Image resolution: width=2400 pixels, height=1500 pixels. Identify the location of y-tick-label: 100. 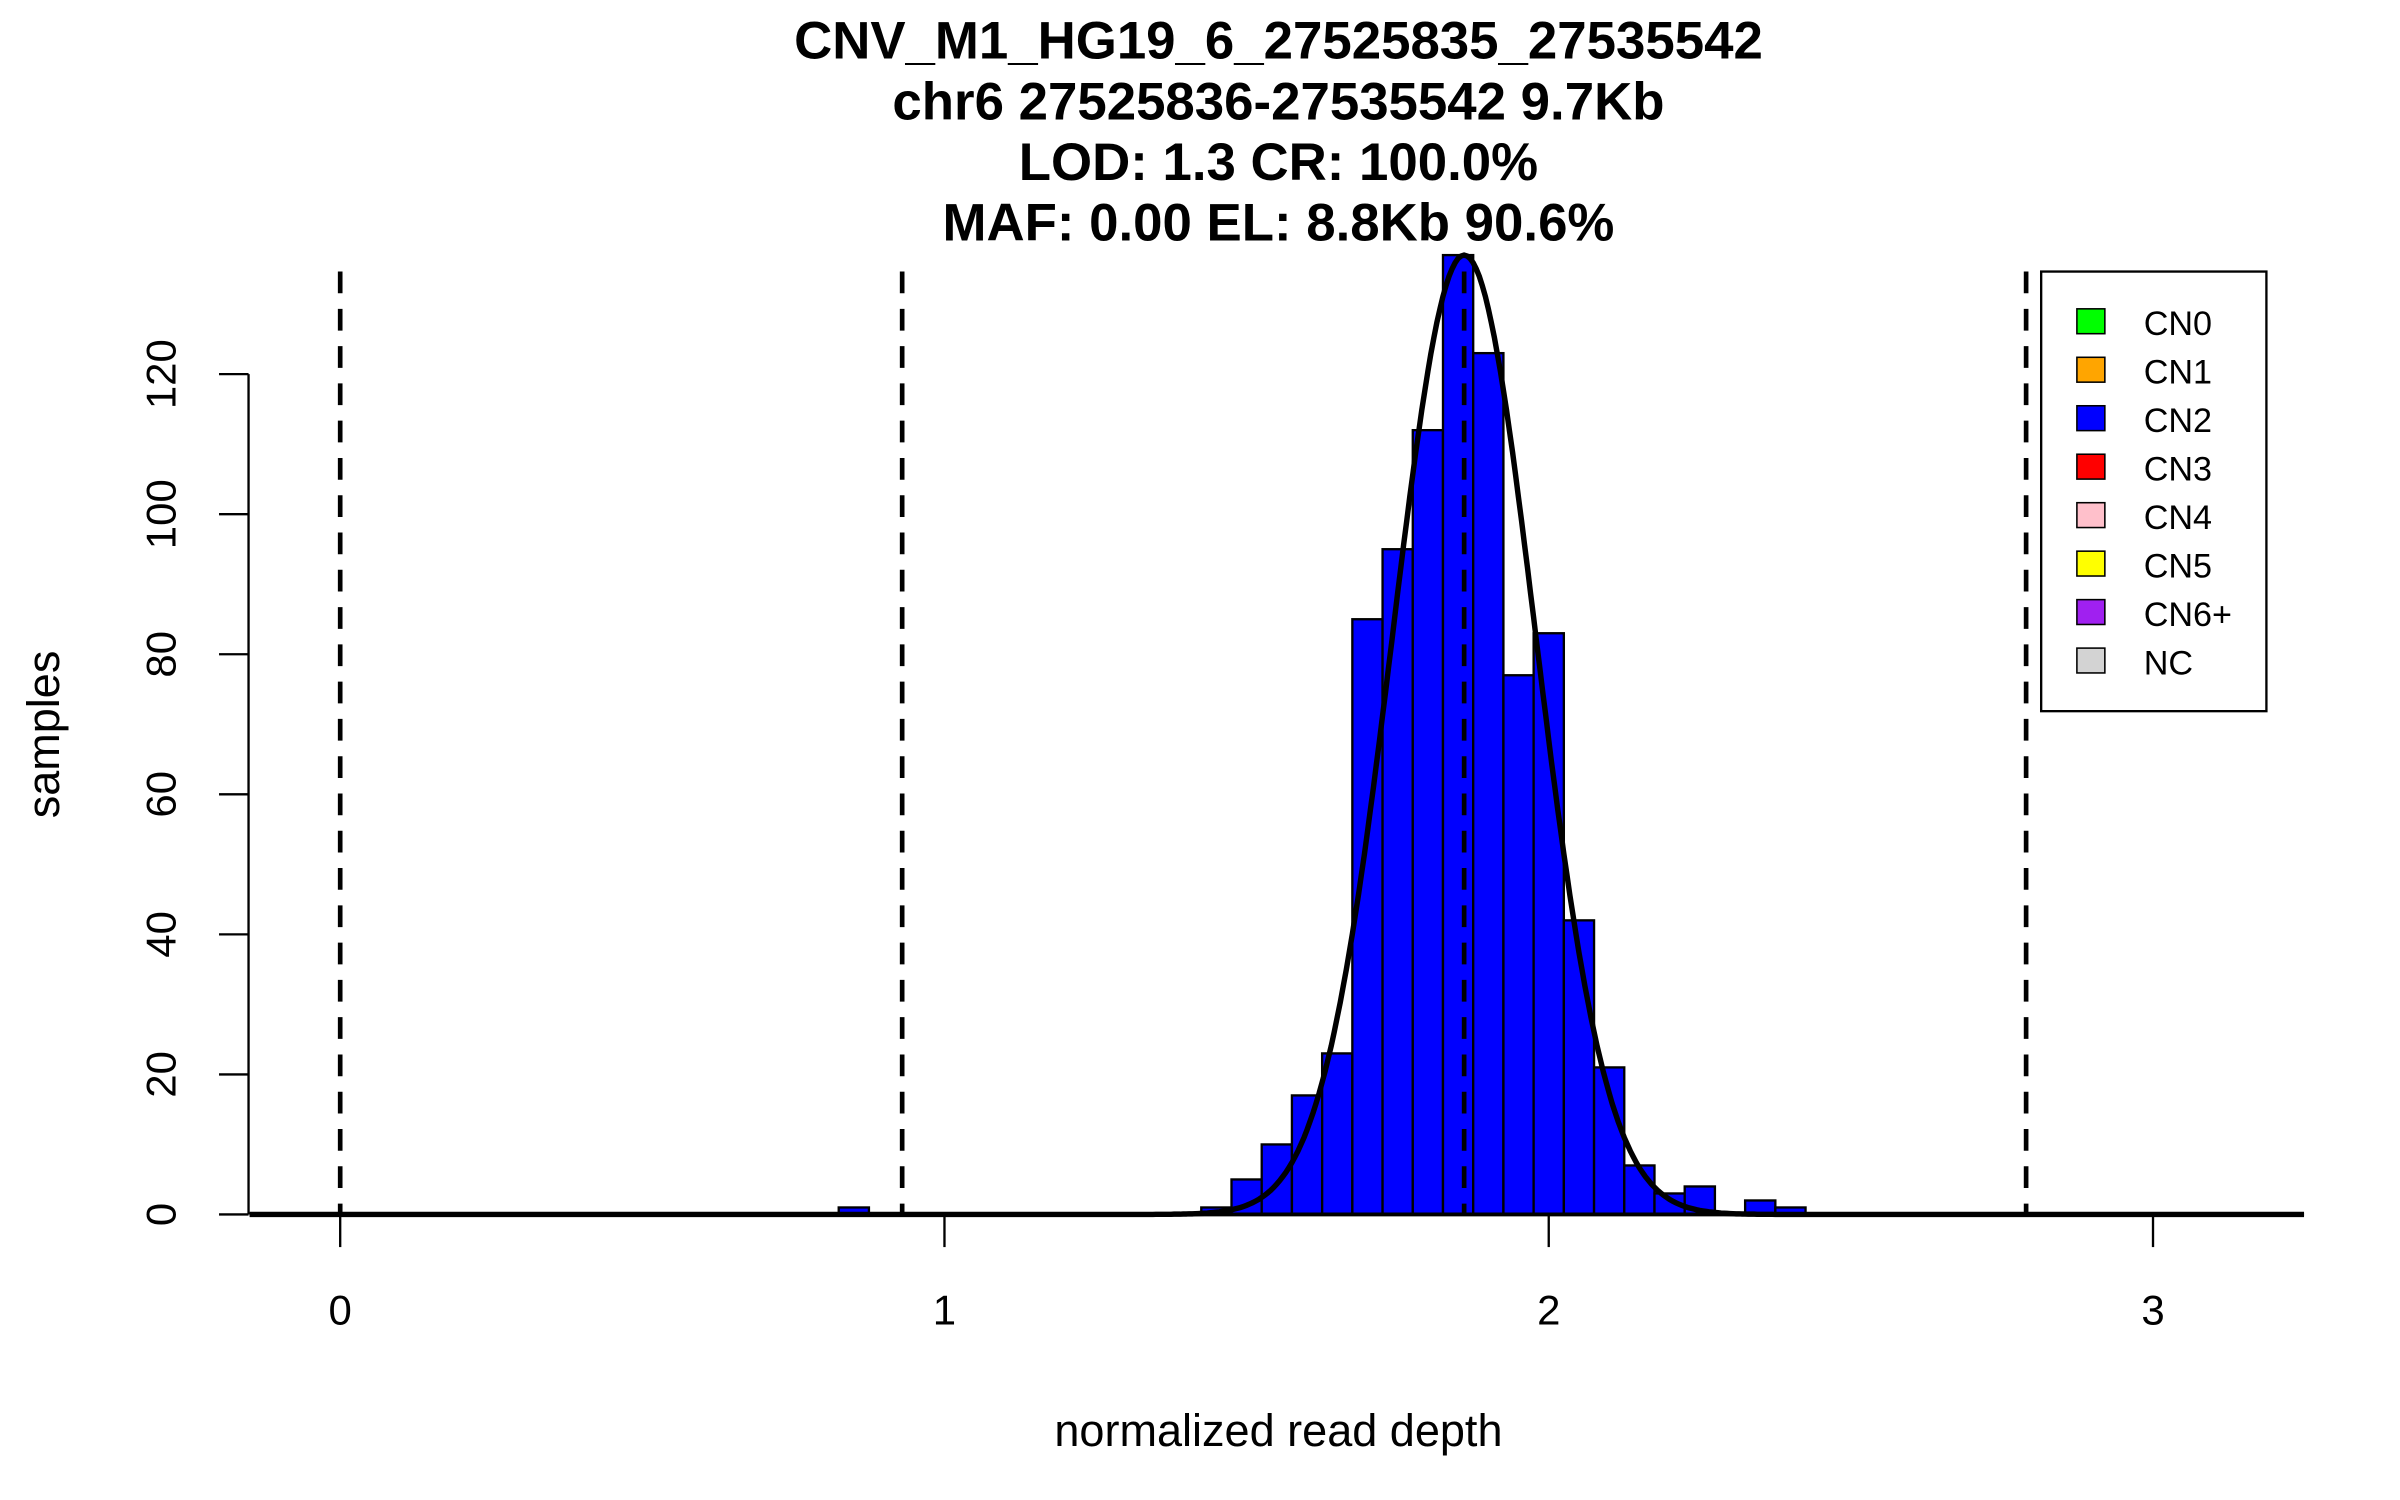
(161, 514).